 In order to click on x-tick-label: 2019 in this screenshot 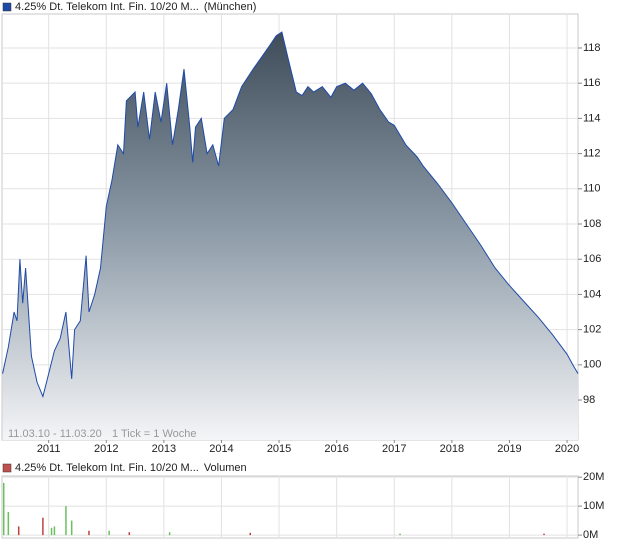, I will do `click(509, 449)`.